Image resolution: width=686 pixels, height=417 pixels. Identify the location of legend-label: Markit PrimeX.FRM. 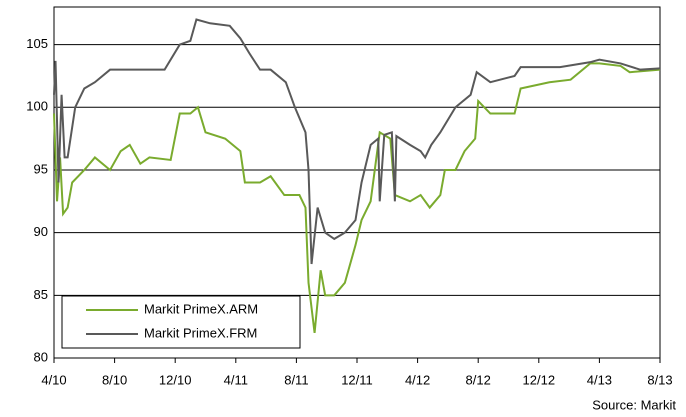
(200, 332).